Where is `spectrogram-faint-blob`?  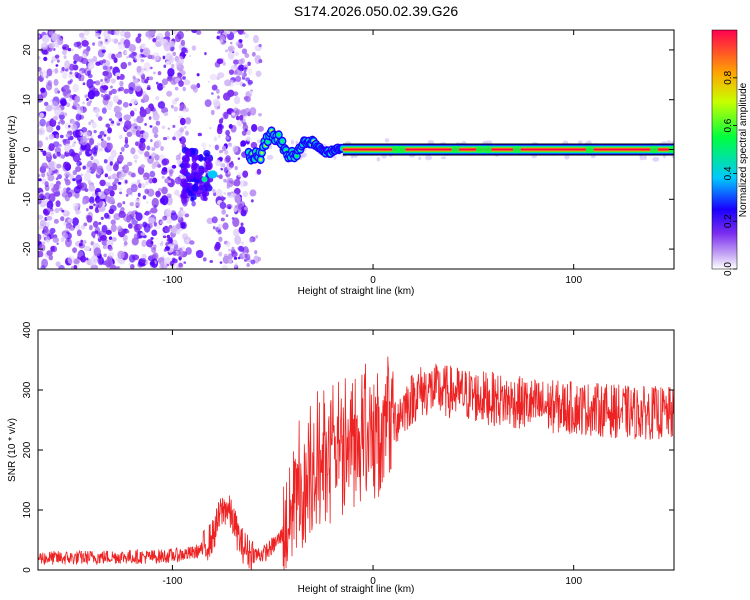
spectrogram-faint-blob is located at coordinates (656, 159).